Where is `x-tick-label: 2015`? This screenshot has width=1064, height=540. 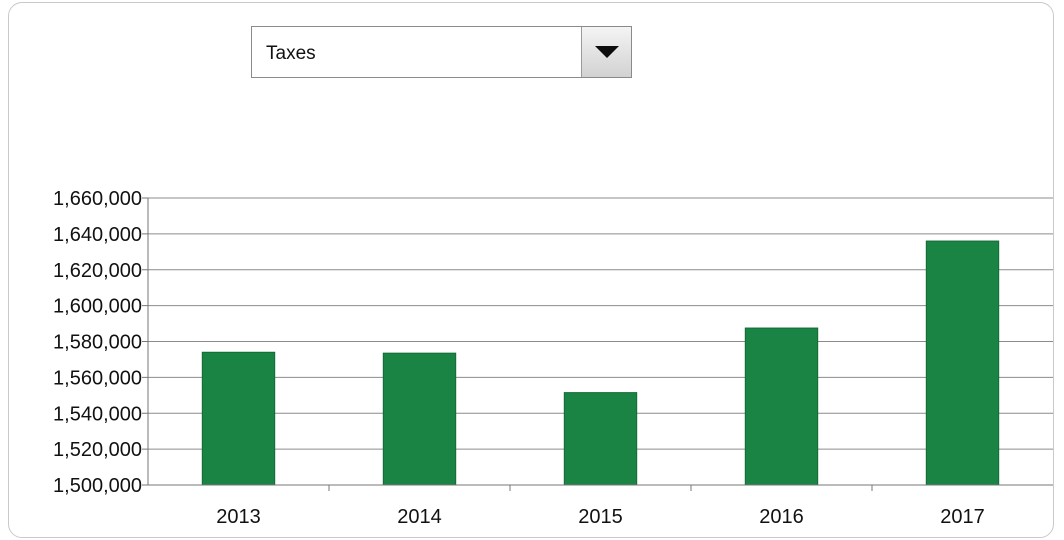 x-tick-label: 2015 is located at coordinates (600, 517).